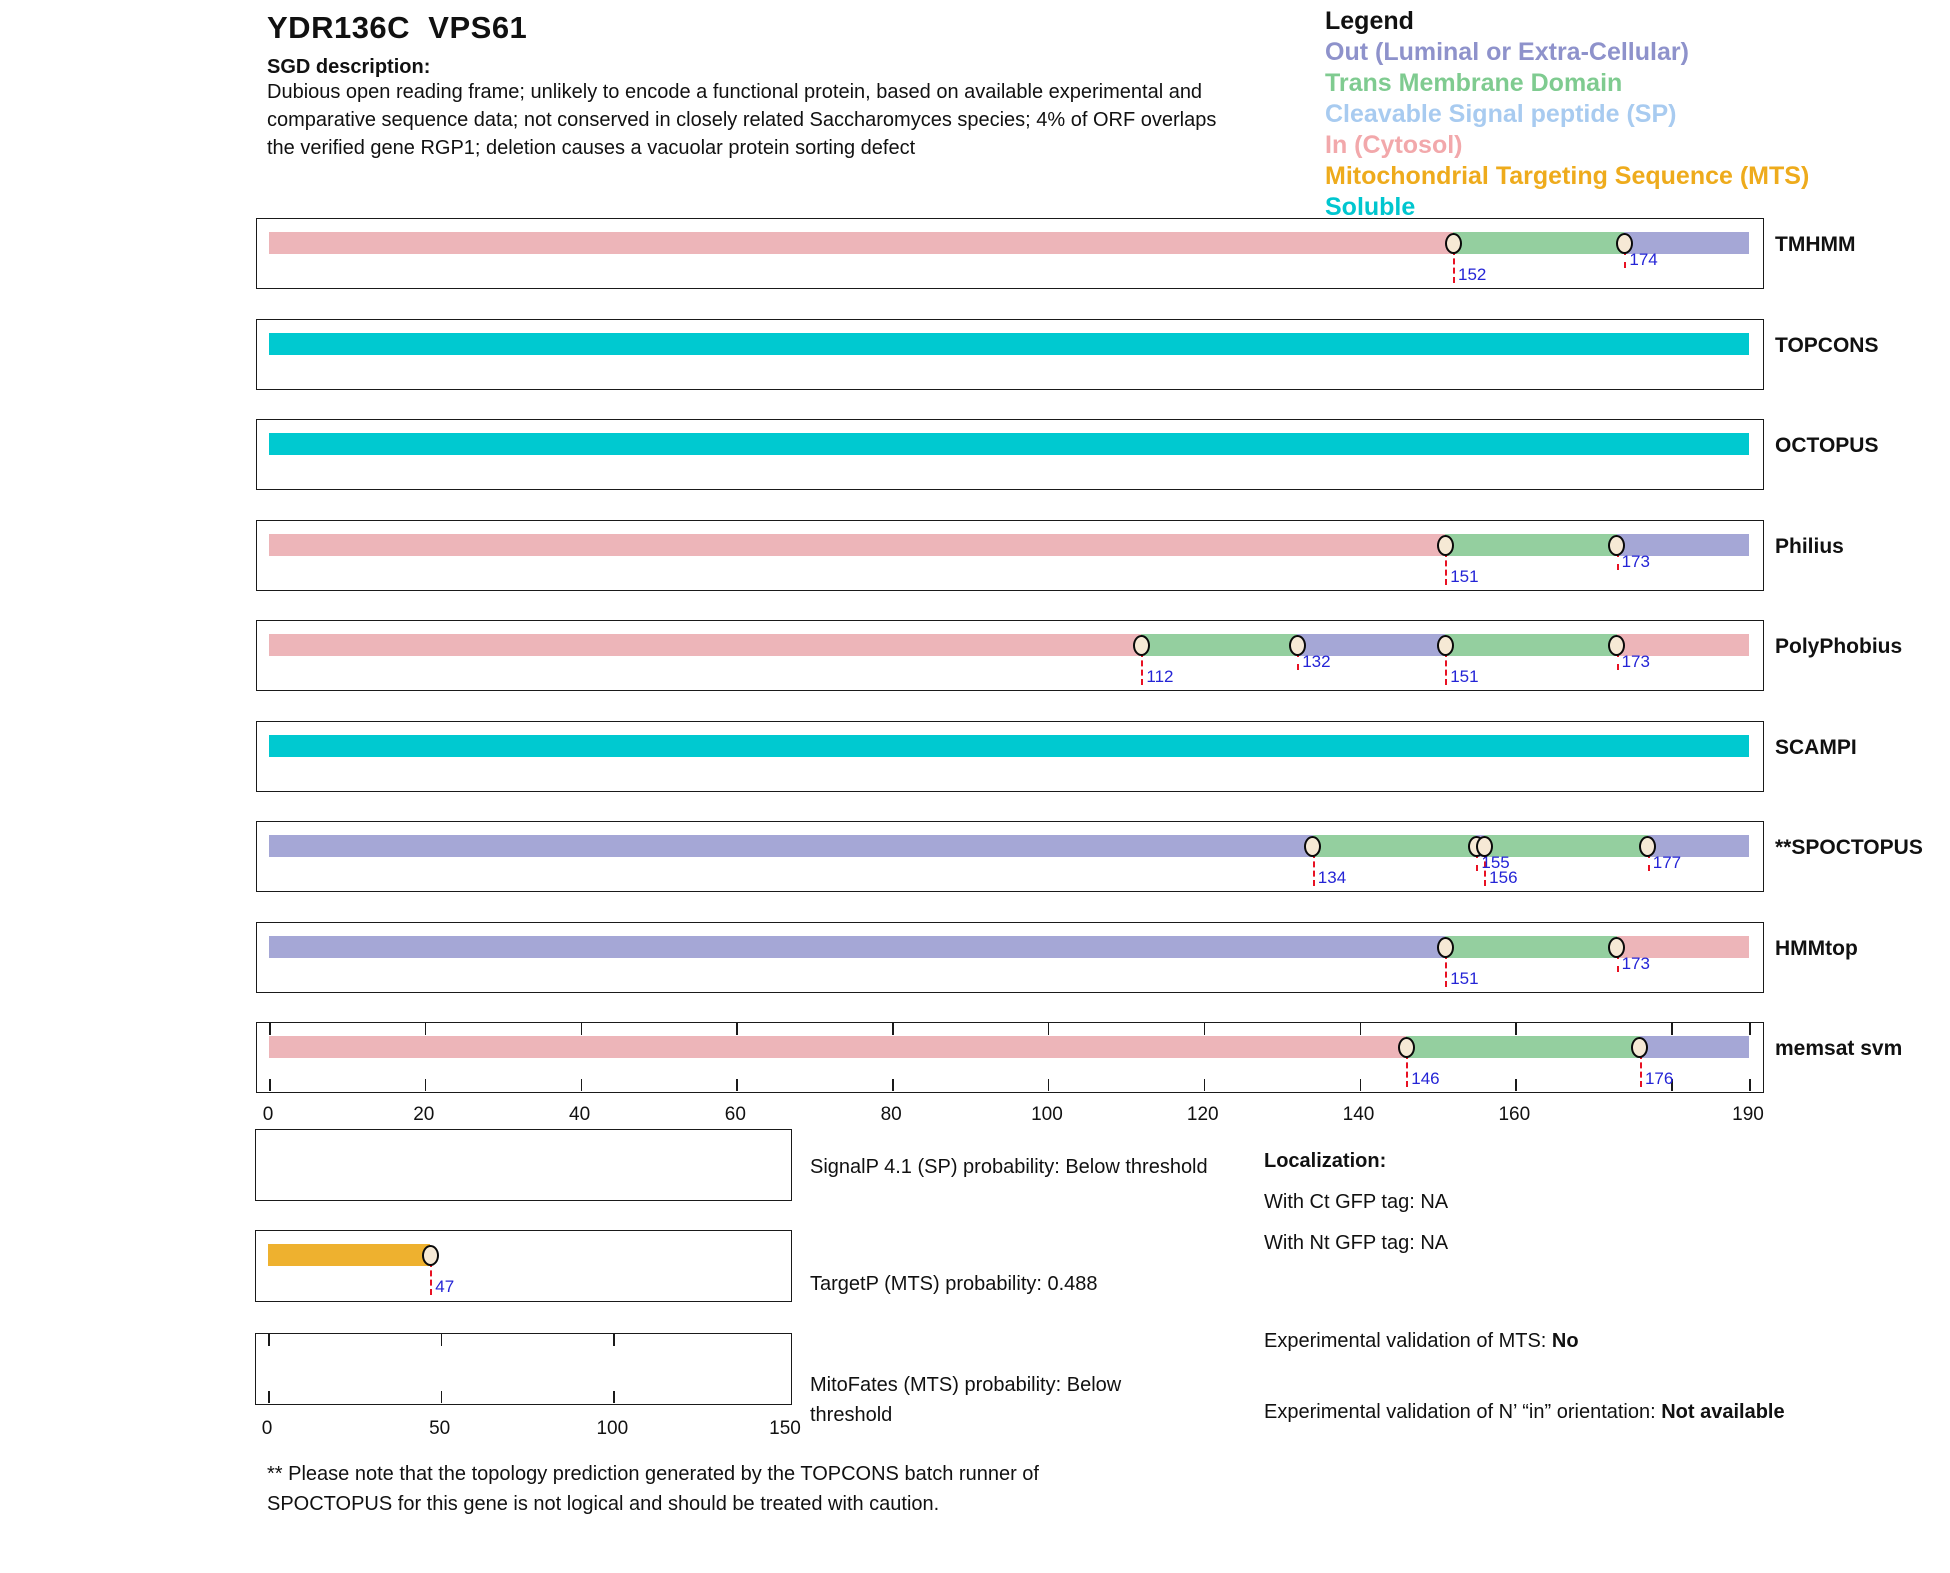 This screenshot has width=1950, height=1573. Describe the element at coordinates (1425, 1078) in the screenshot. I see `boundary-position-label: 146` at that location.